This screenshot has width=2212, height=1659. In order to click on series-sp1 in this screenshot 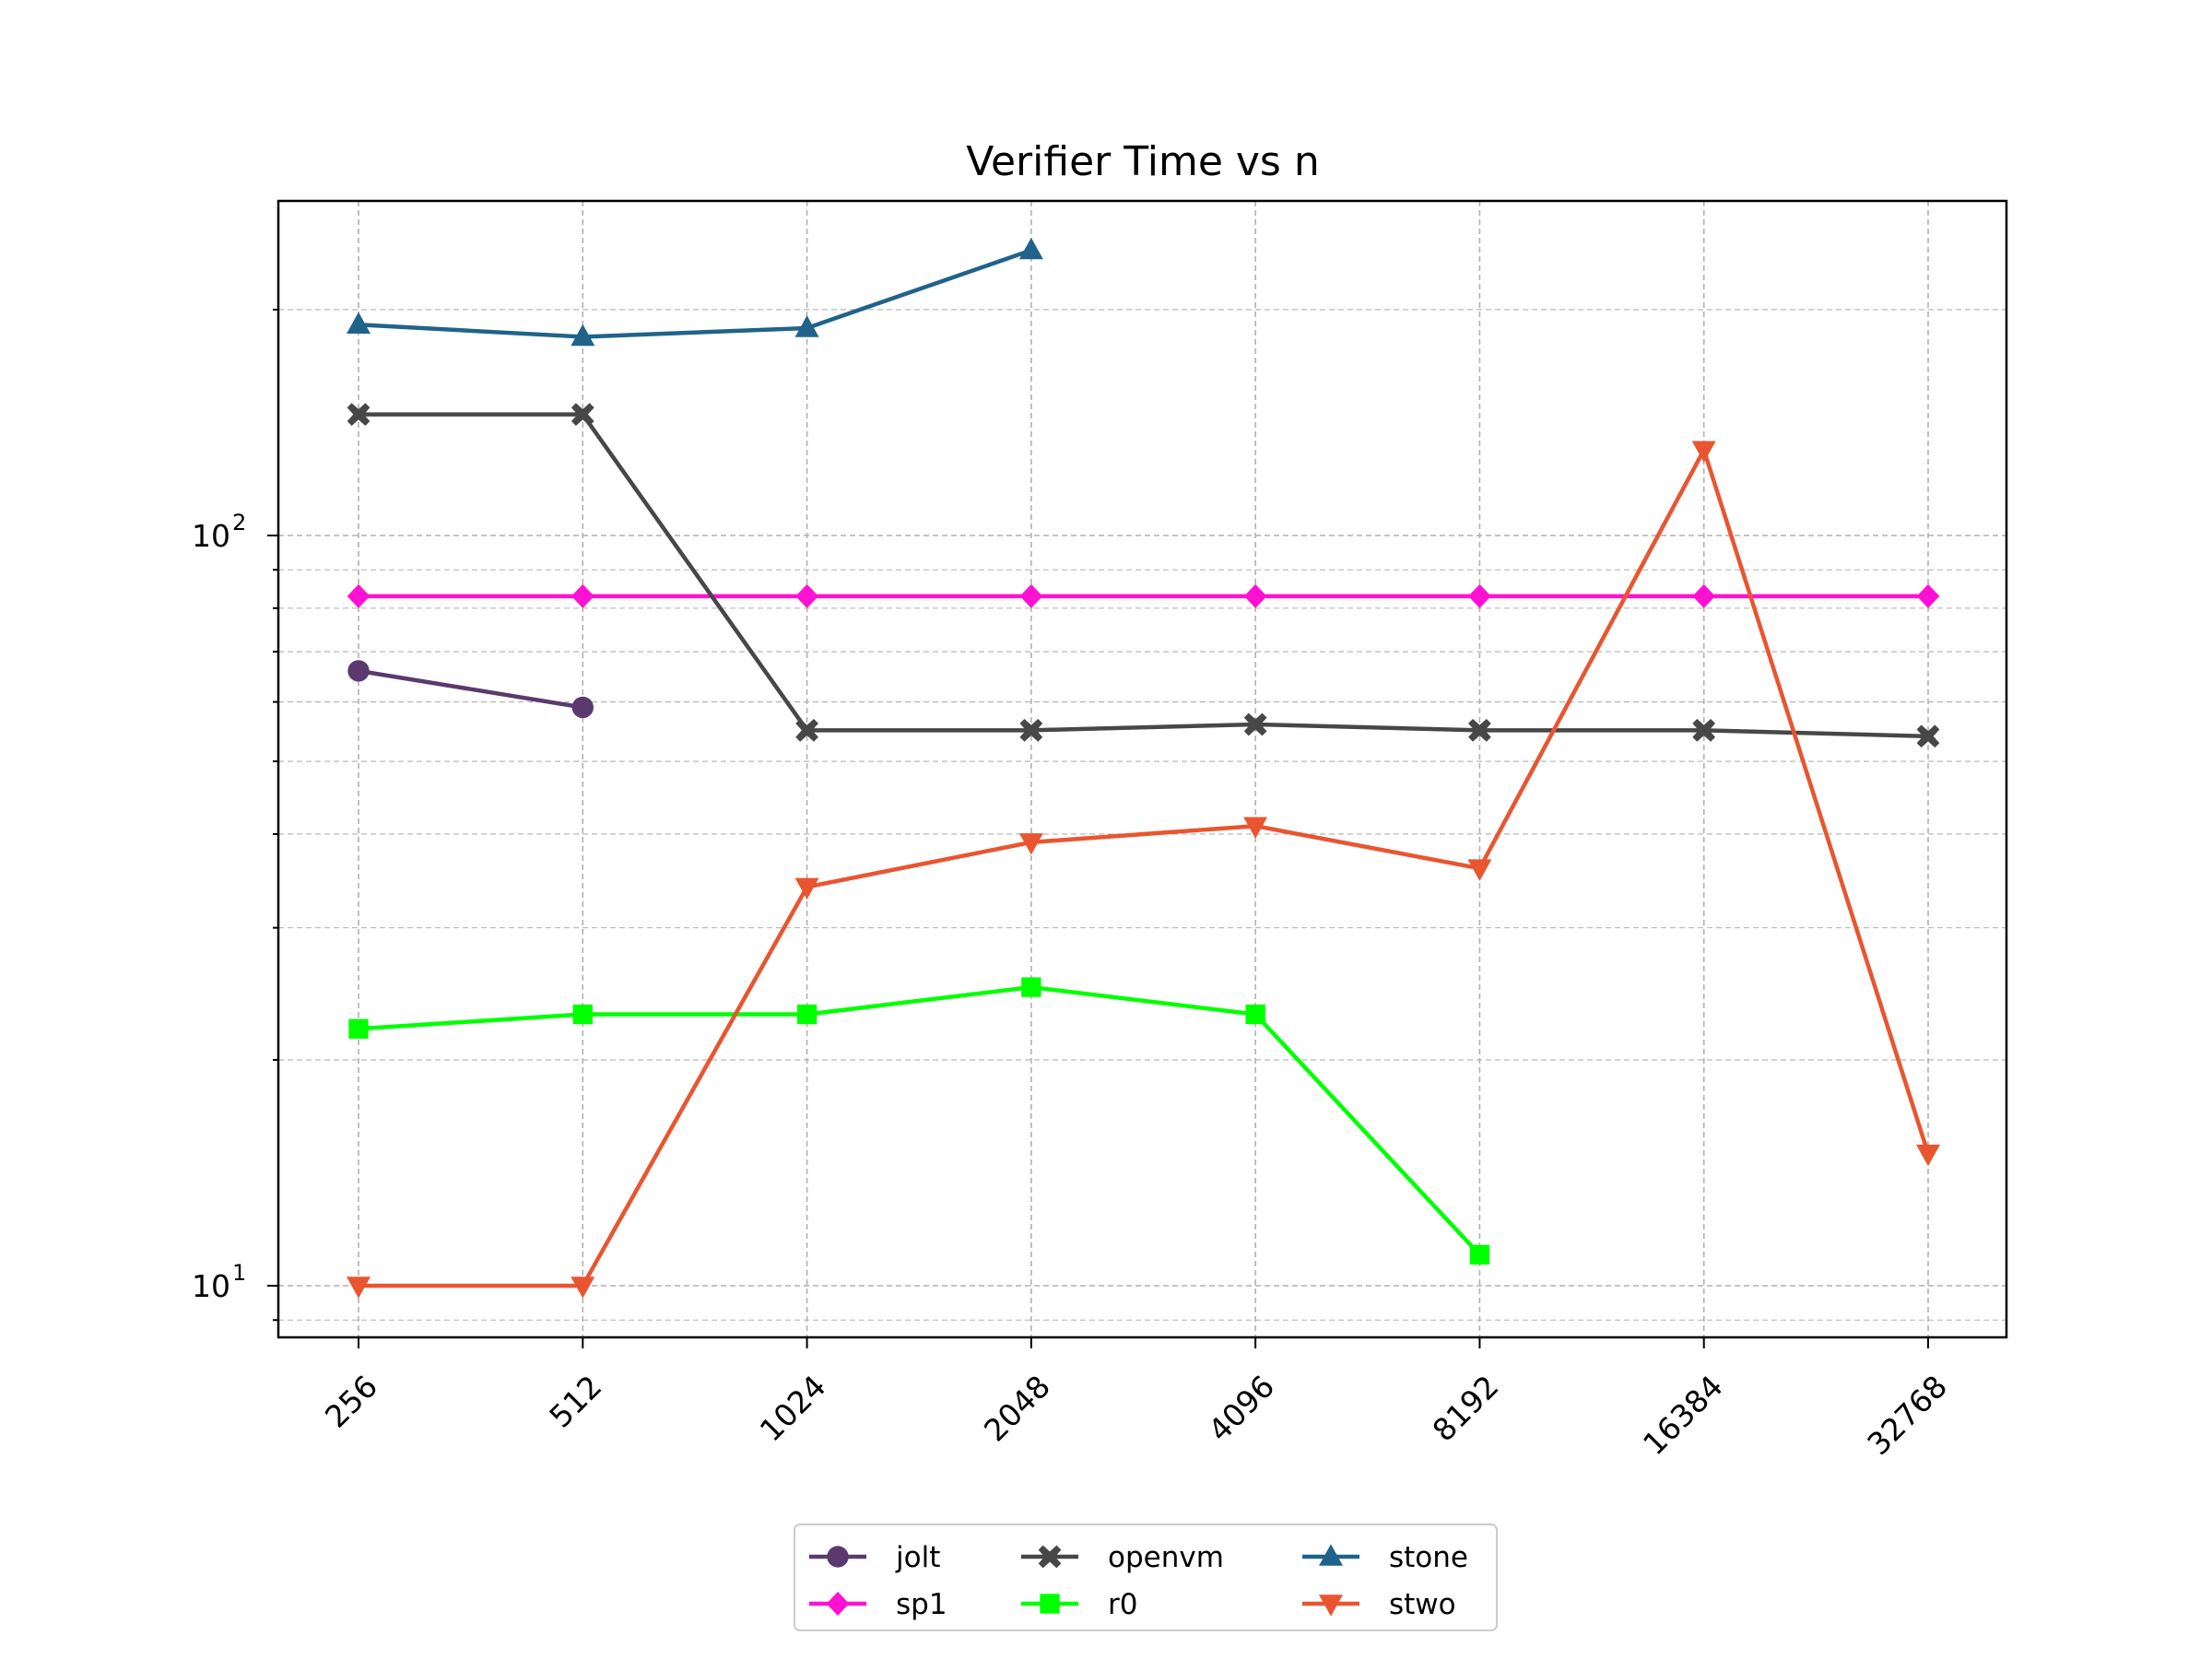, I will do `click(1143, 595)`.